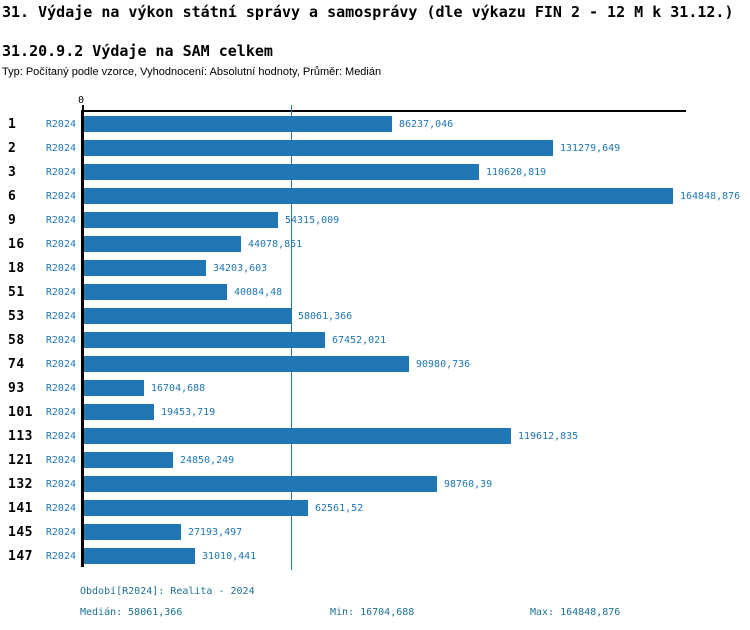 The width and height of the screenshot is (750, 630). Describe the element at coordinates (375, 268) in the screenshot. I see `bar-row: 18 R2024 34203,603` at that location.